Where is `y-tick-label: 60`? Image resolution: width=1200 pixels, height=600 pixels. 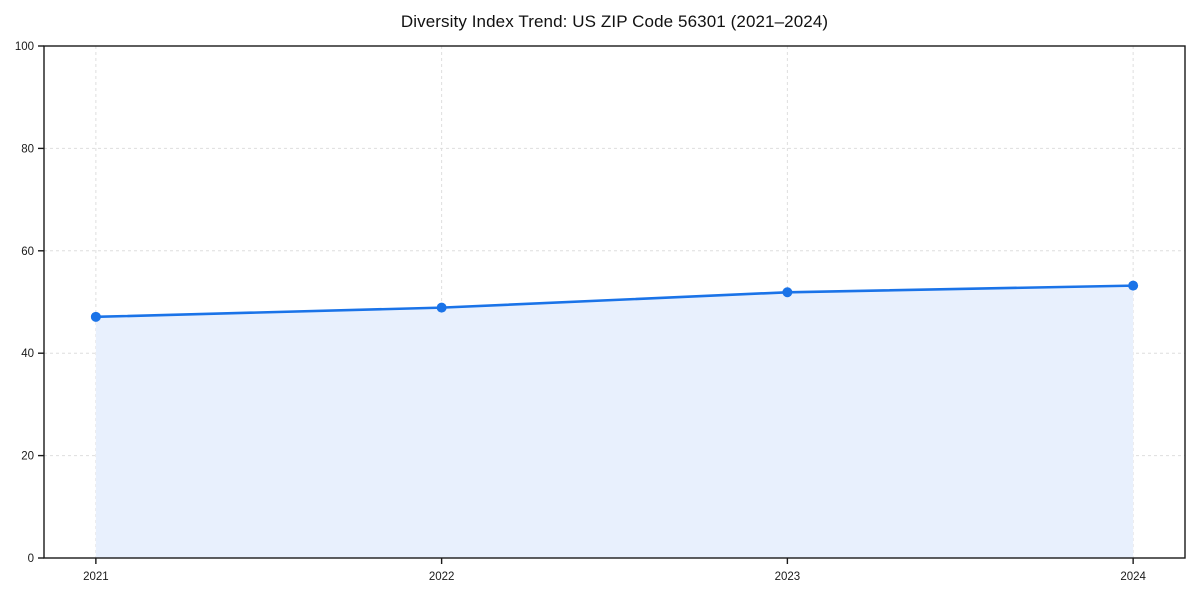 y-tick-label: 60 is located at coordinates (27, 252).